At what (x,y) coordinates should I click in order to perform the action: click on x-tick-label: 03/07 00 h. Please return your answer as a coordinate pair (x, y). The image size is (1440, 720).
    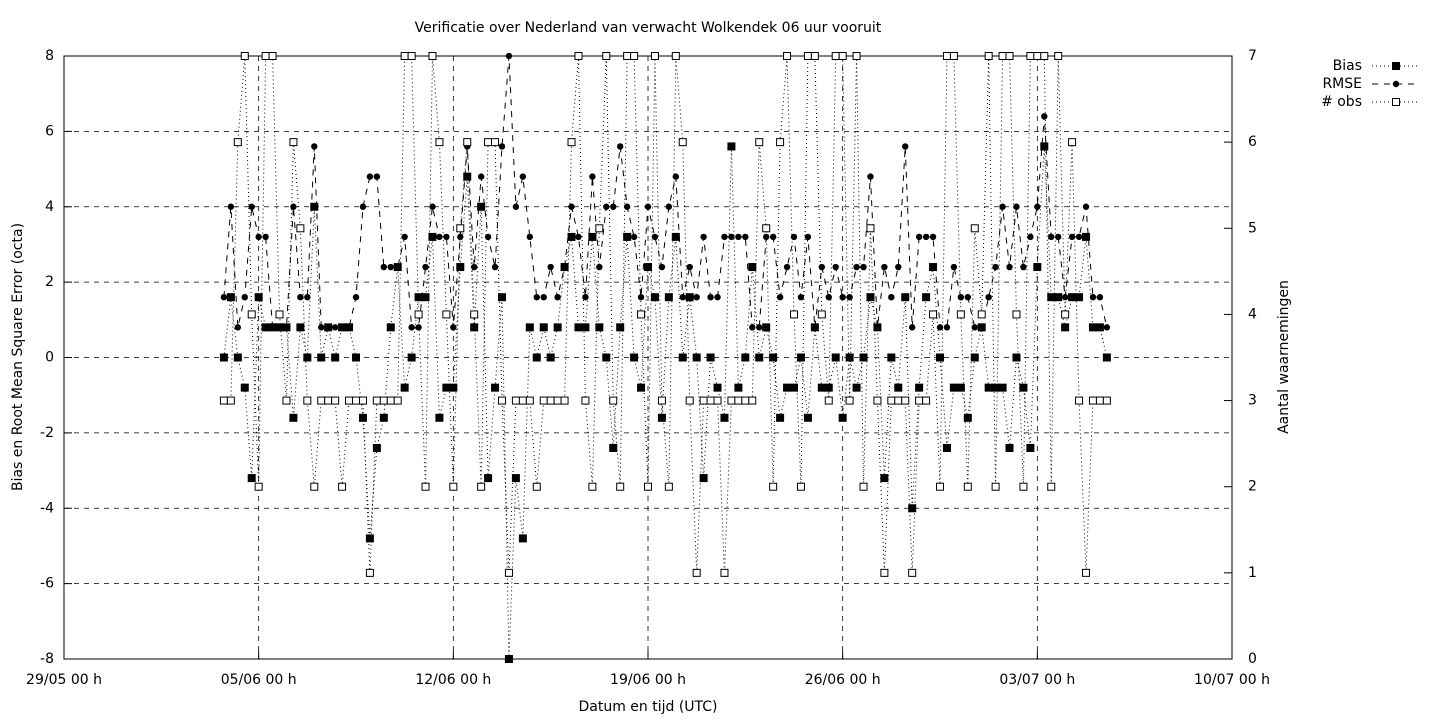
    Looking at the image, I should click on (1037, 680).